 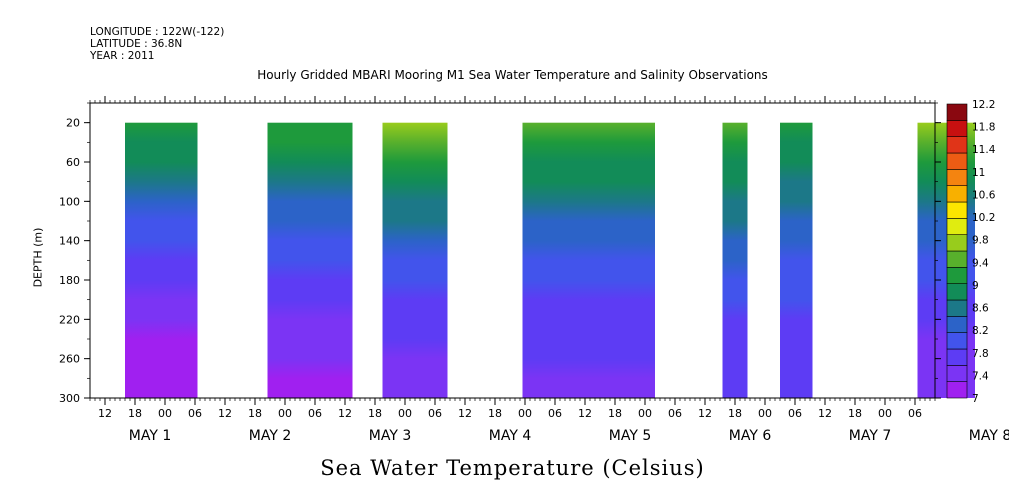 I want to click on x-day-label: MAY 2, so click(x=270, y=436).